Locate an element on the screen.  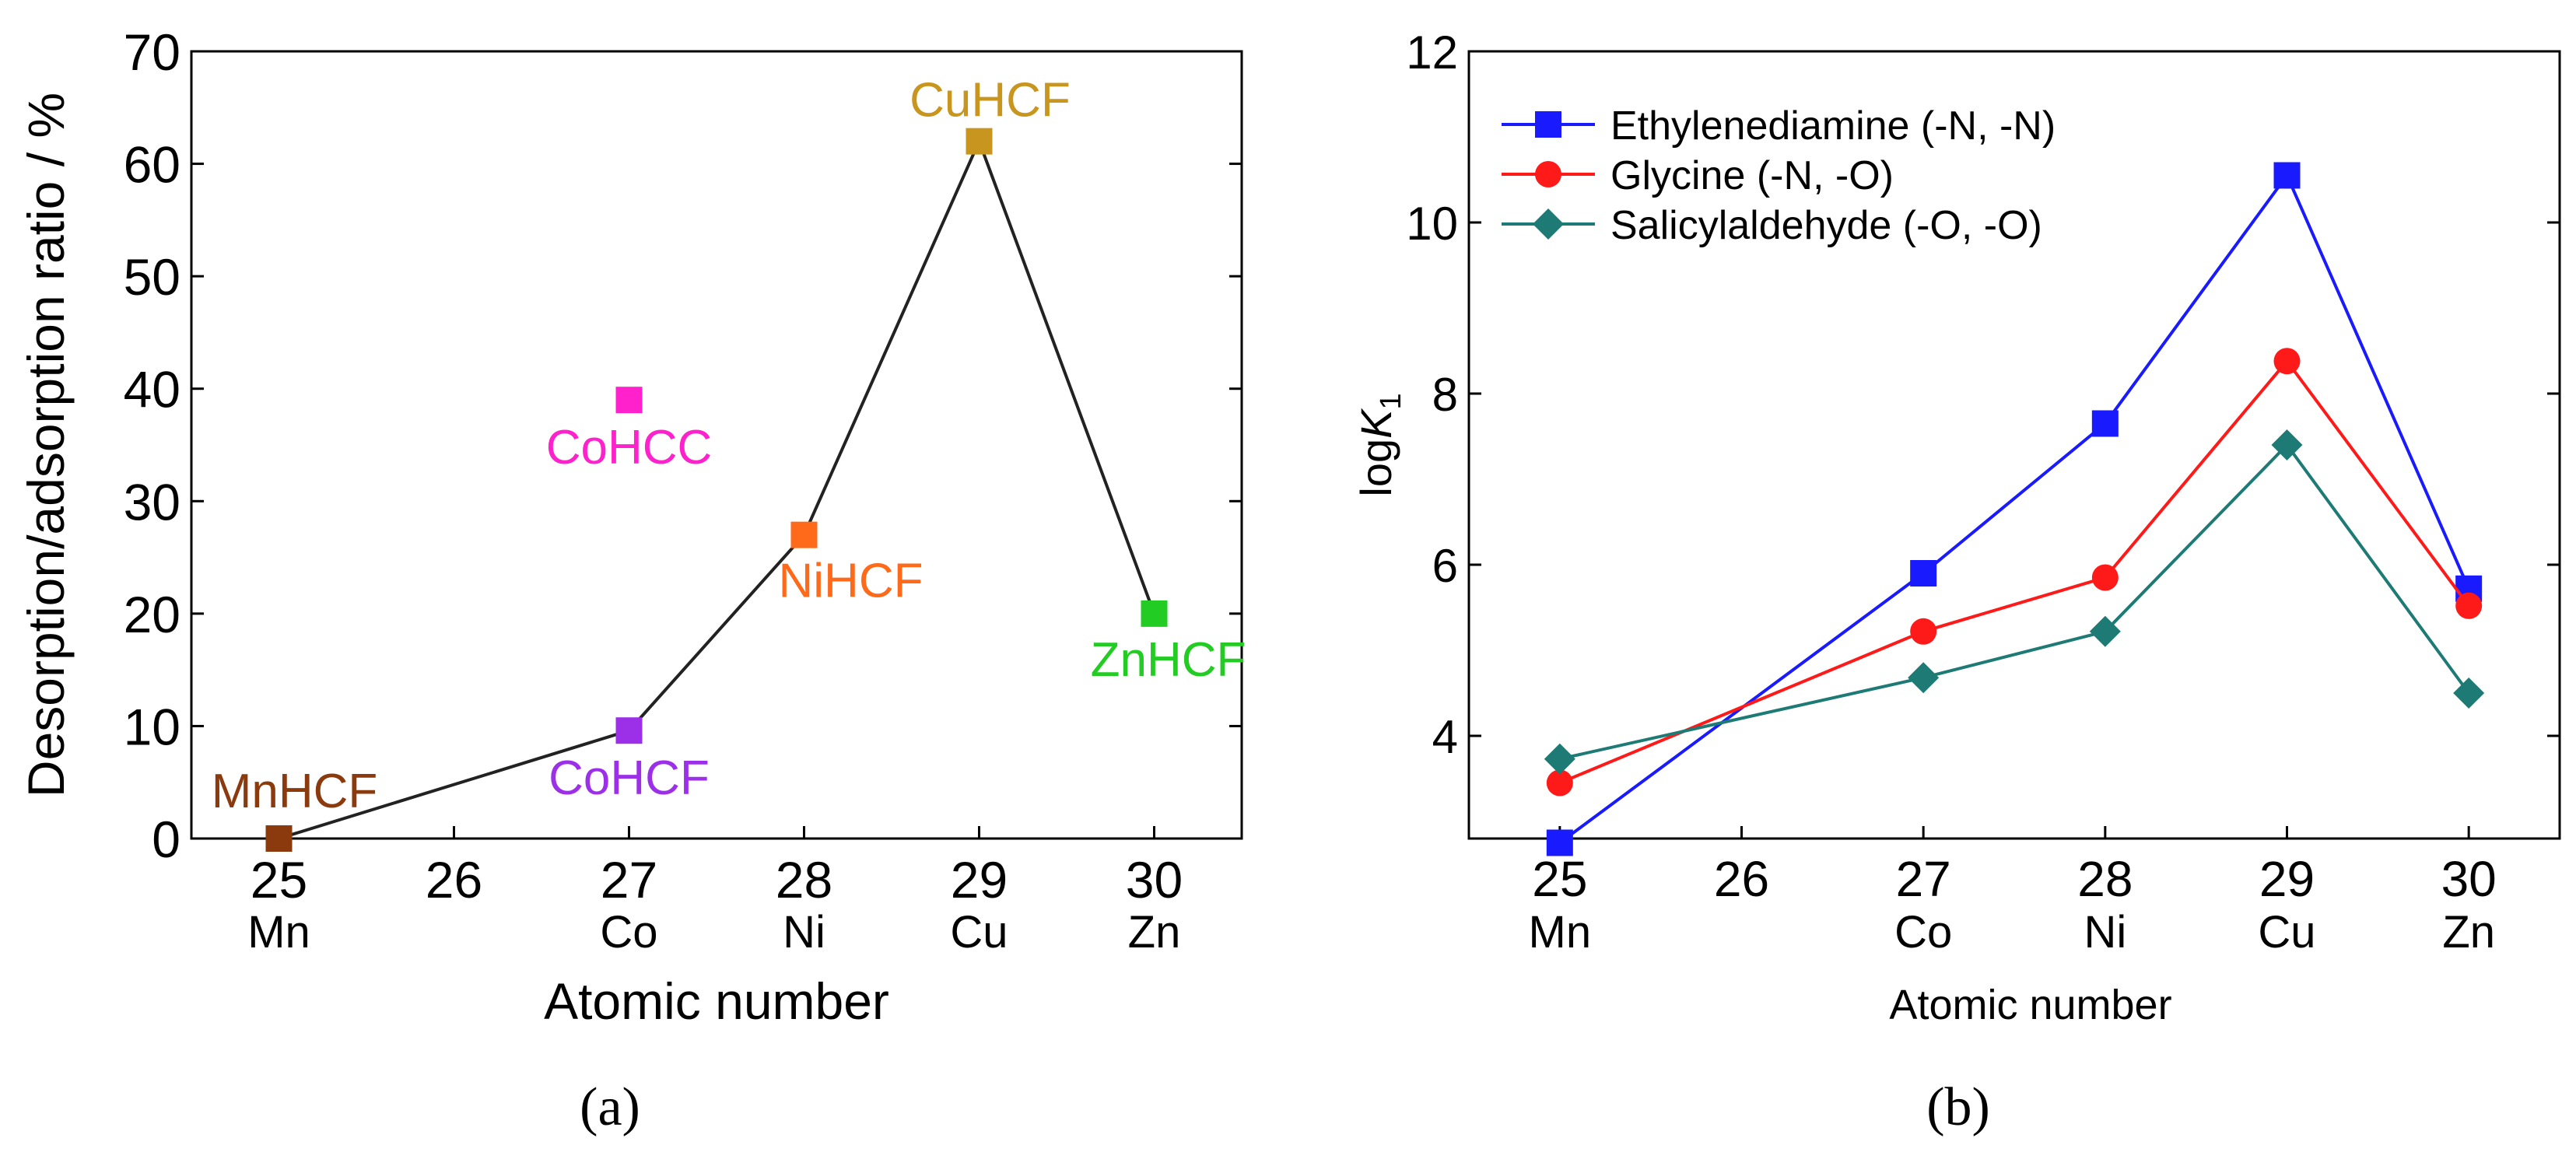
data-point-cohcc is located at coordinates (629, 401).